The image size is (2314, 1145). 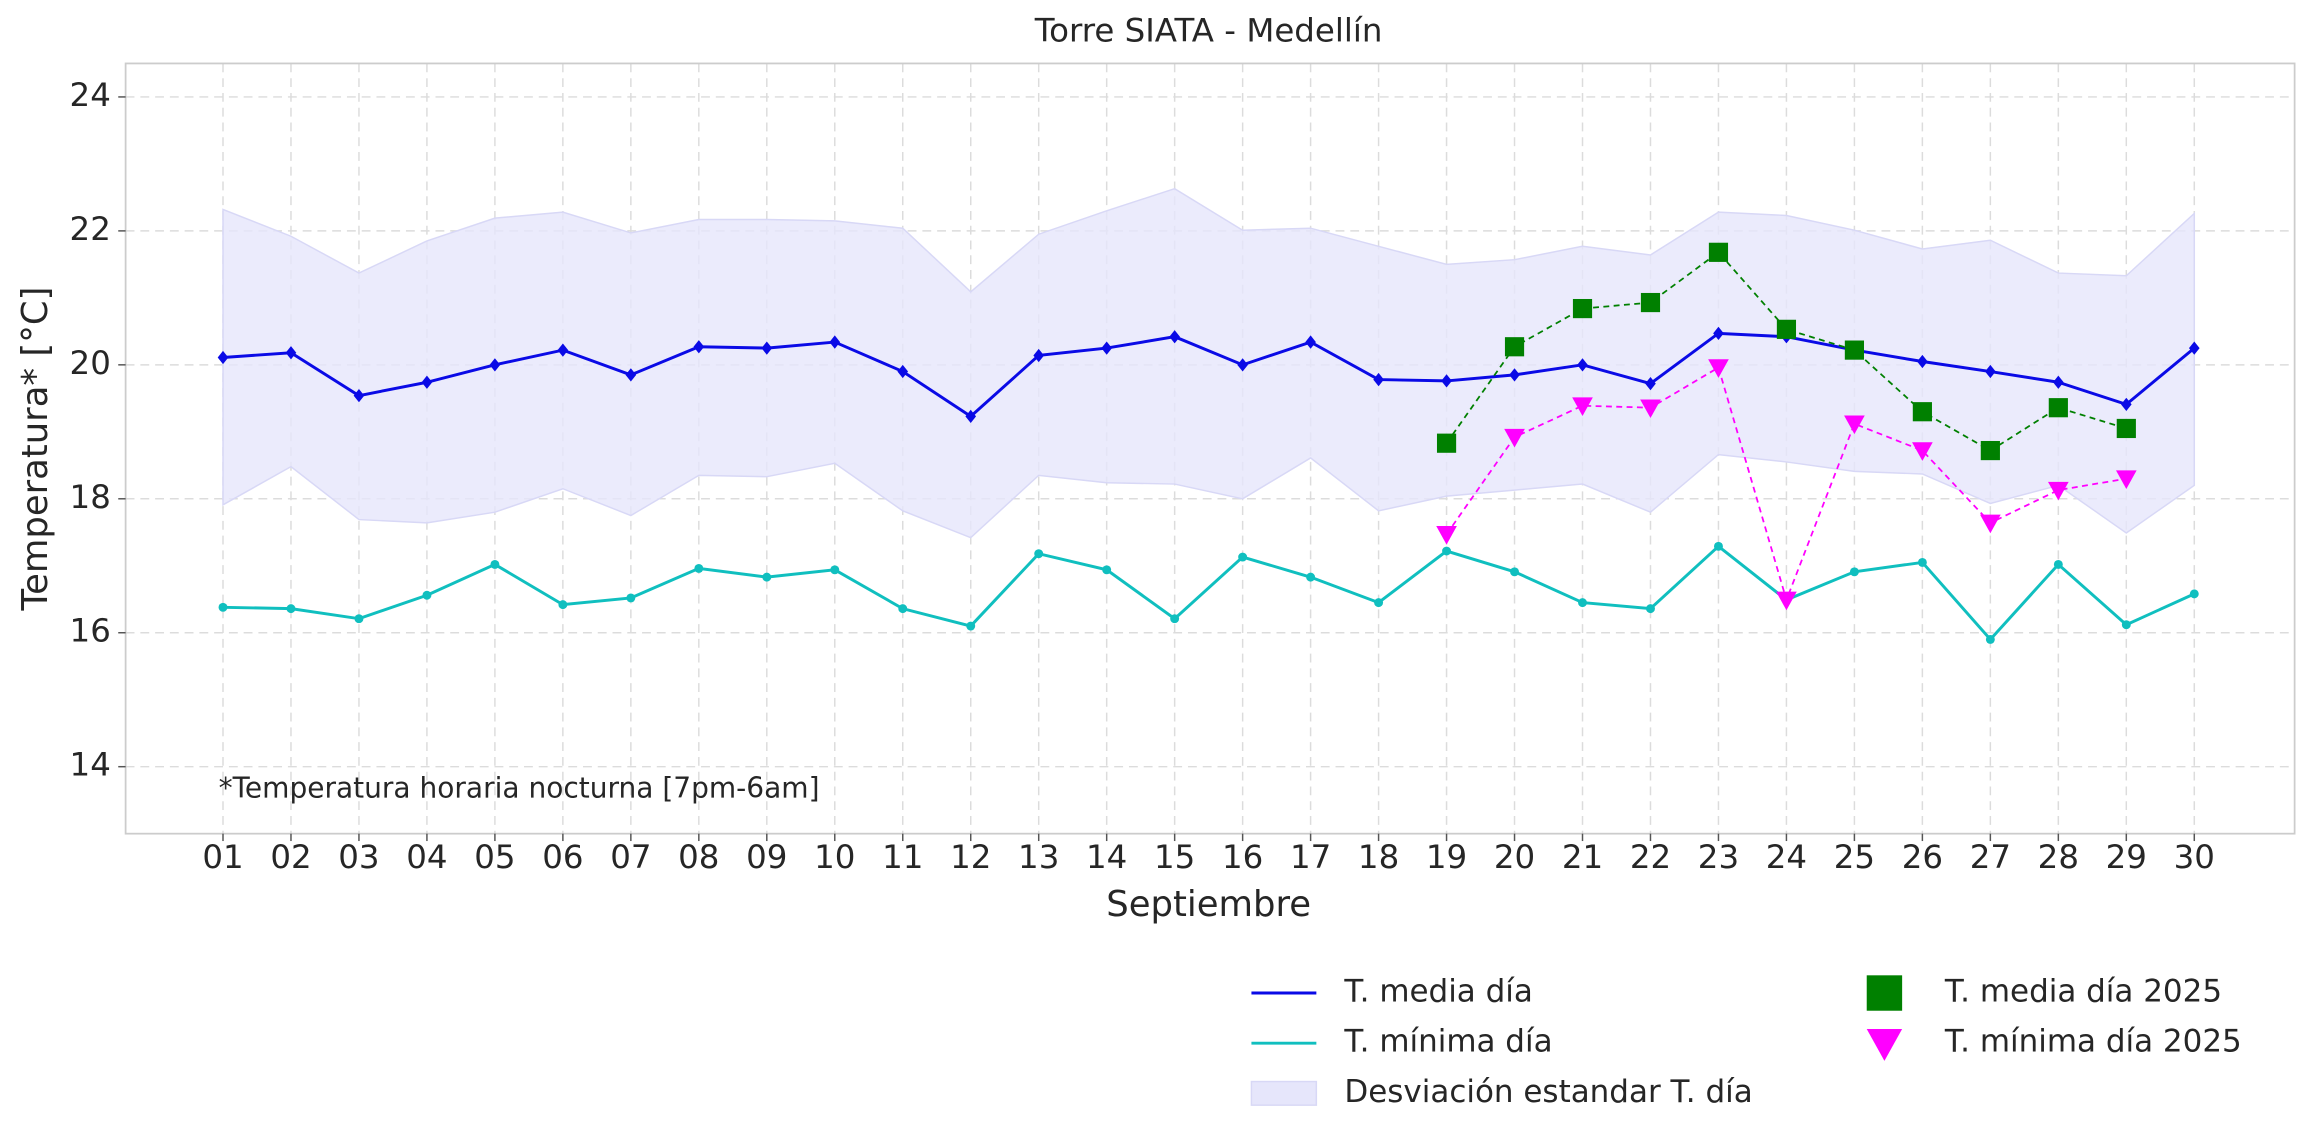 What do you see at coordinates (1284, 1093) in the screenshot?
I see `legend-patch` at bounding box center [1284, 1093].